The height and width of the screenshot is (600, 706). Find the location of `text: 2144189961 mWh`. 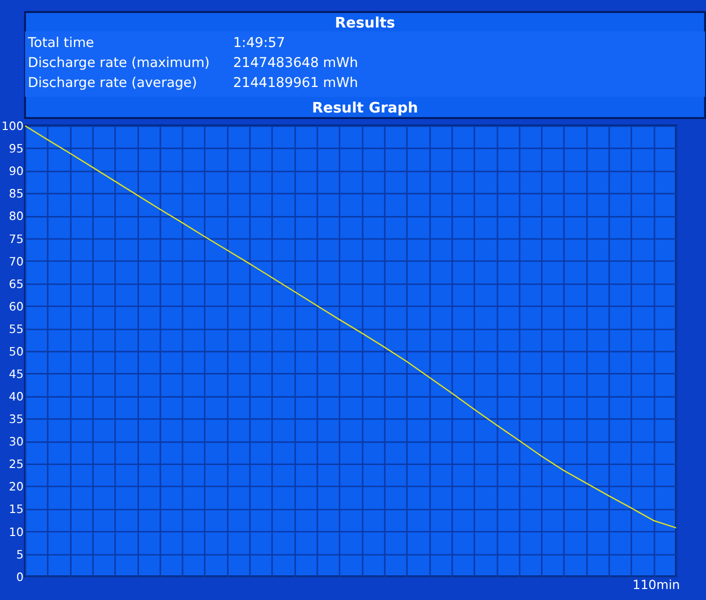

text: 2144189961 mWh is located at coordinates (295, 83).